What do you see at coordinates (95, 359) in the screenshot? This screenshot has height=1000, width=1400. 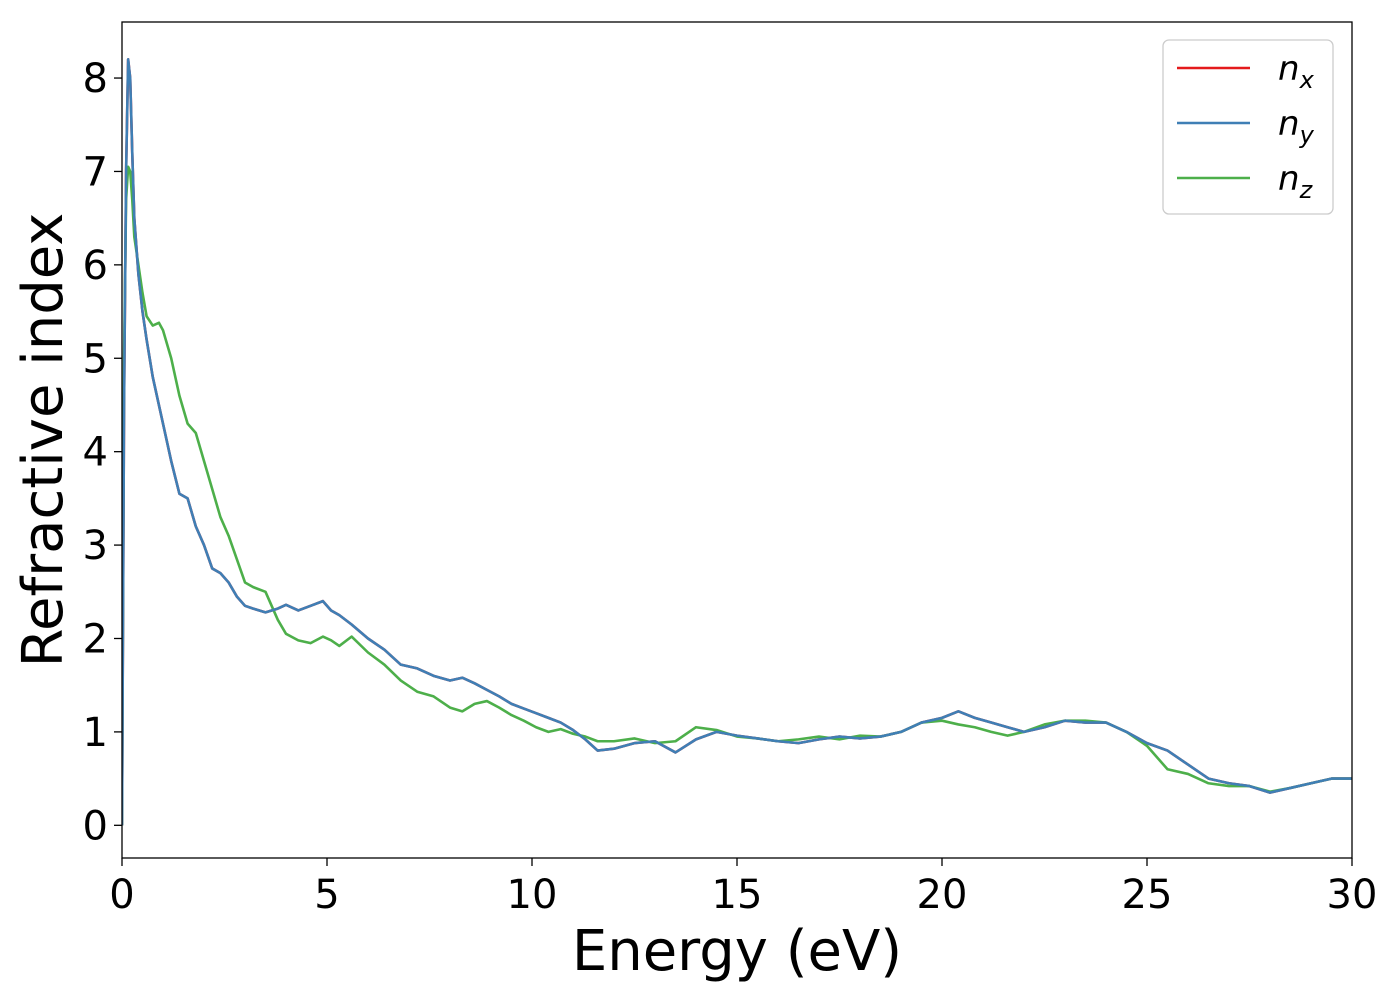 I see `y-tick-label: 5` at bounding box center [95, 359].